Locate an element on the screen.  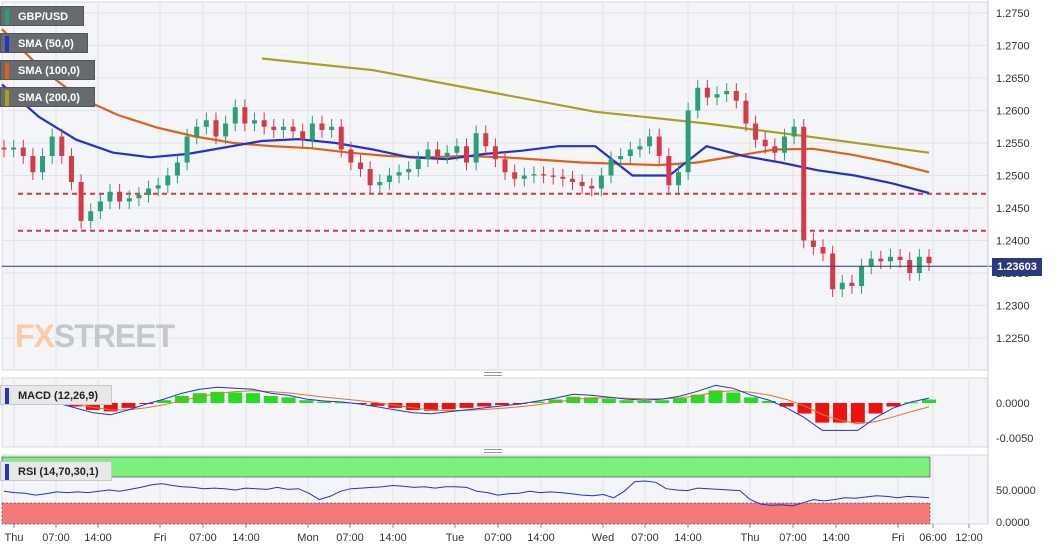
price-tick-label: 1.2550 is located at coordinates (1013, 144).